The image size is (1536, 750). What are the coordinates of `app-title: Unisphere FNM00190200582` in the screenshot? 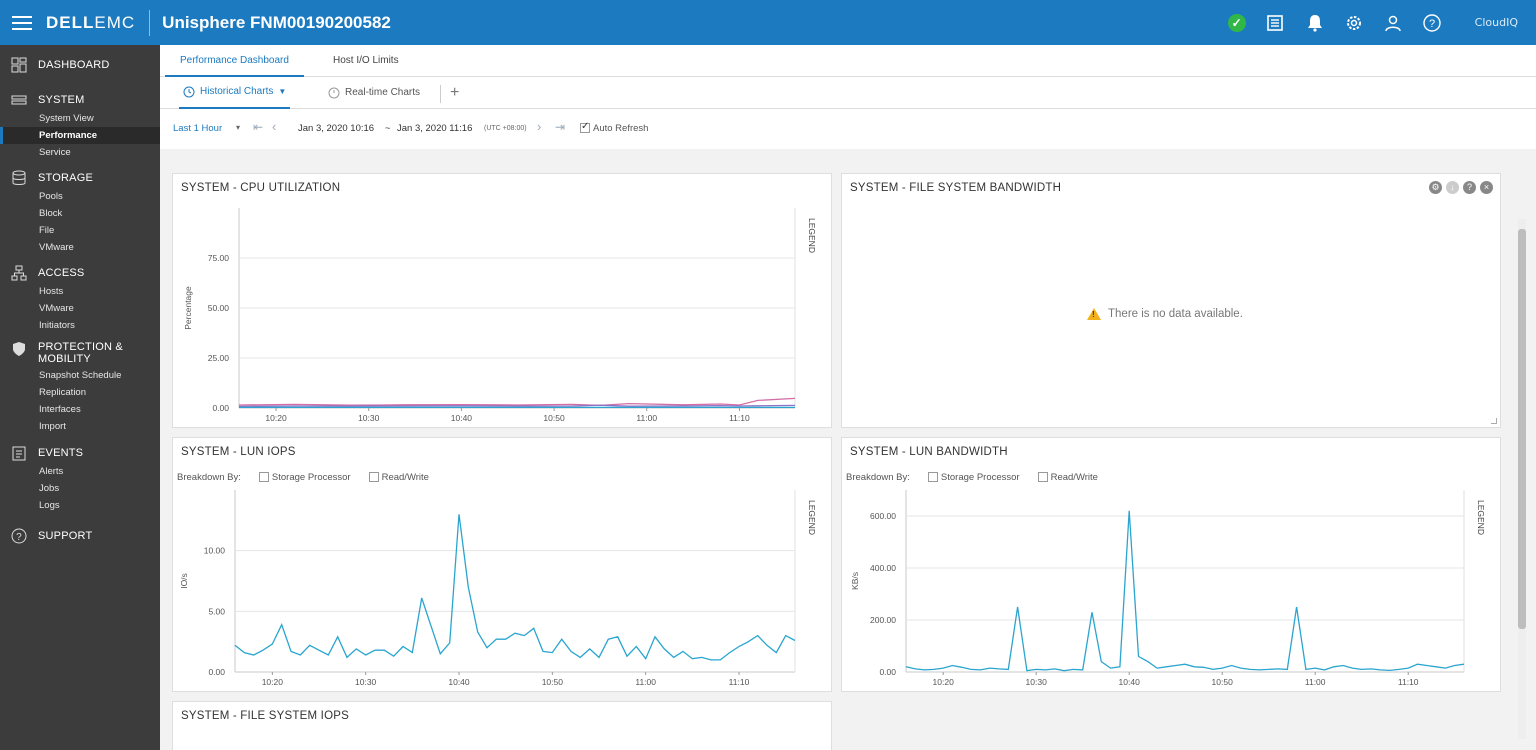 It's located at (276, 22).